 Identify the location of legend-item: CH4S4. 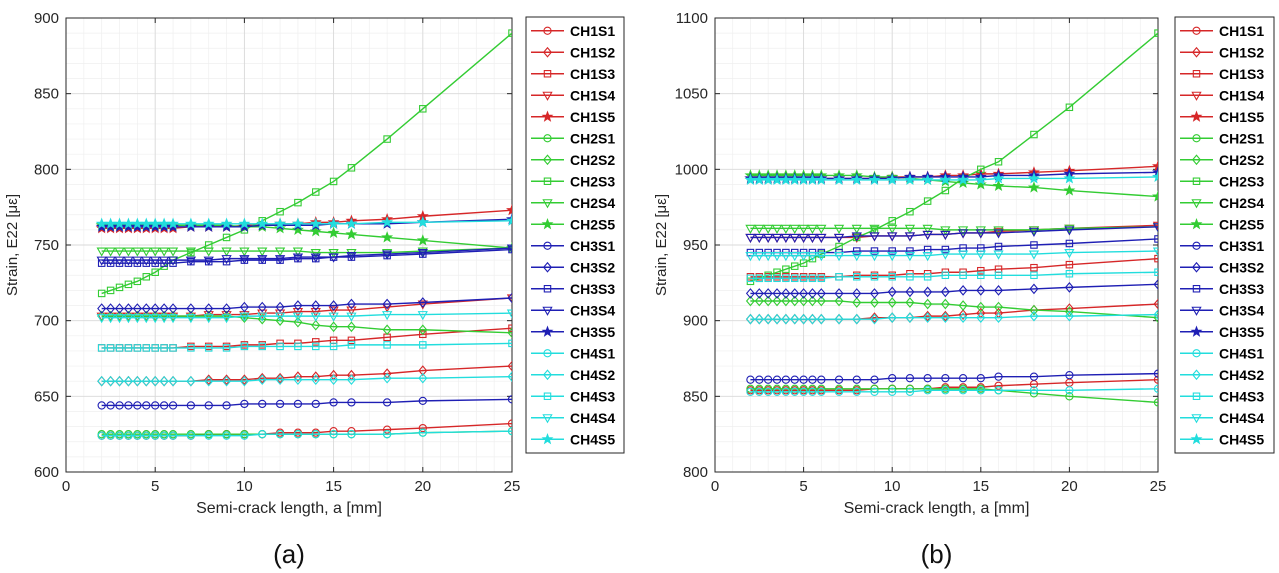
(1222, 418).